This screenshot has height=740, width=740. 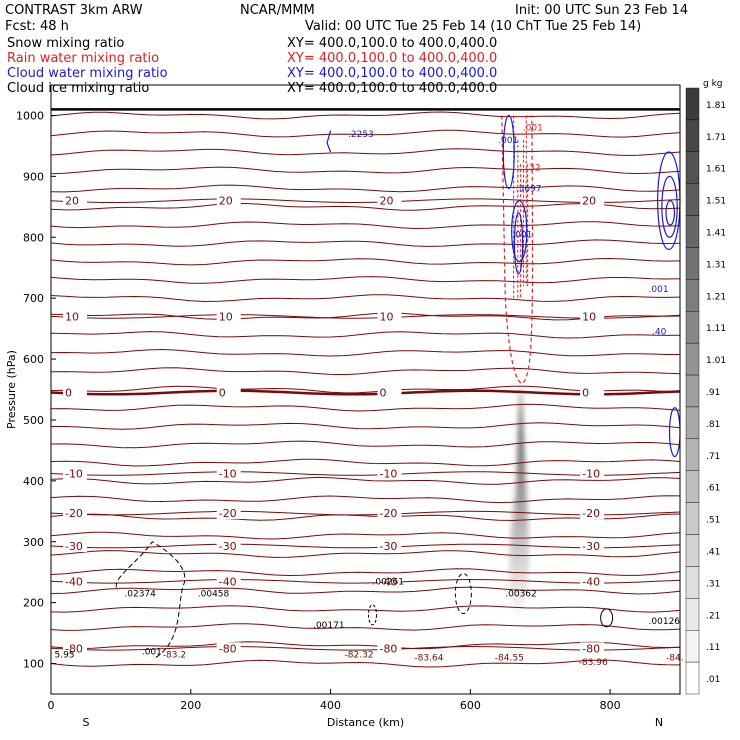 I want to click on extremum-label: .40, so click(x=659, y=333).